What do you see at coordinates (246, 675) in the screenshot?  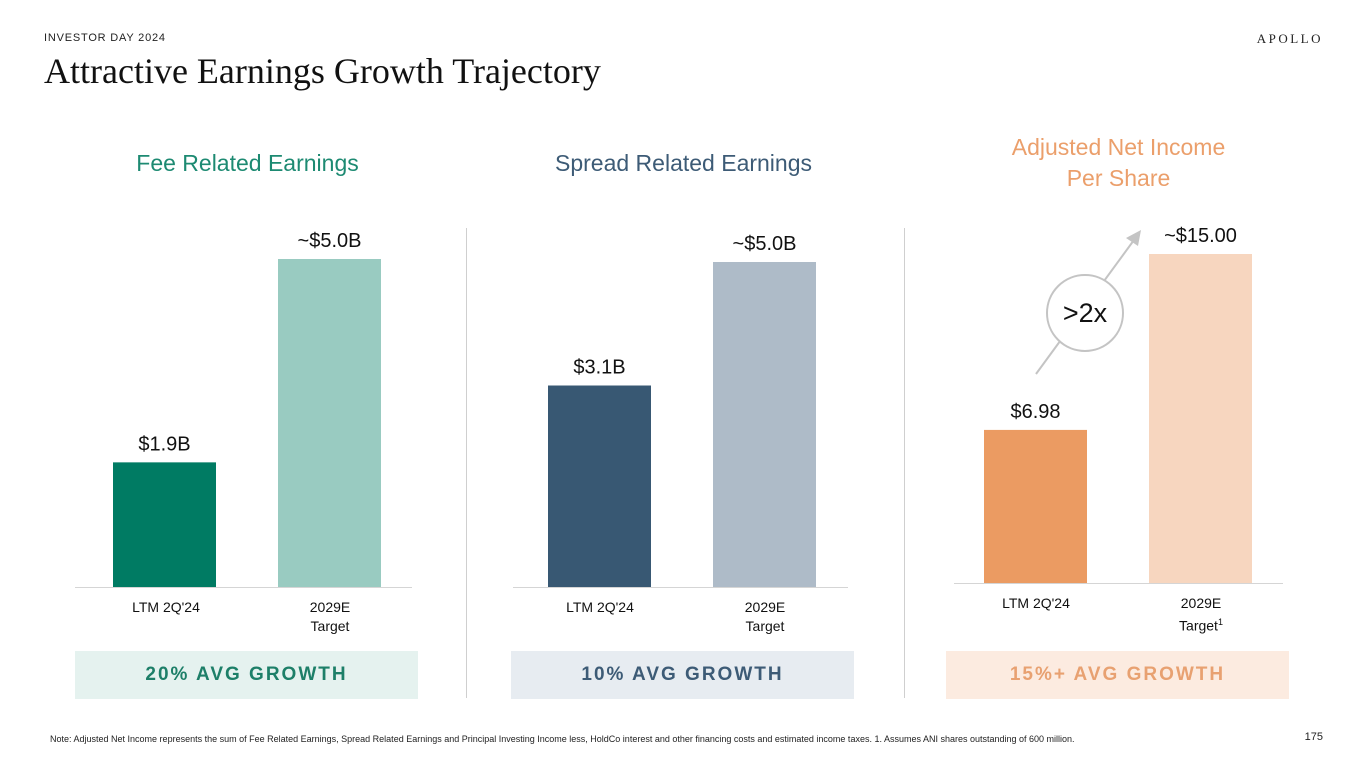 I see `growth-badge: 20% AVG GROWTH` at bounding box center [246, 675].